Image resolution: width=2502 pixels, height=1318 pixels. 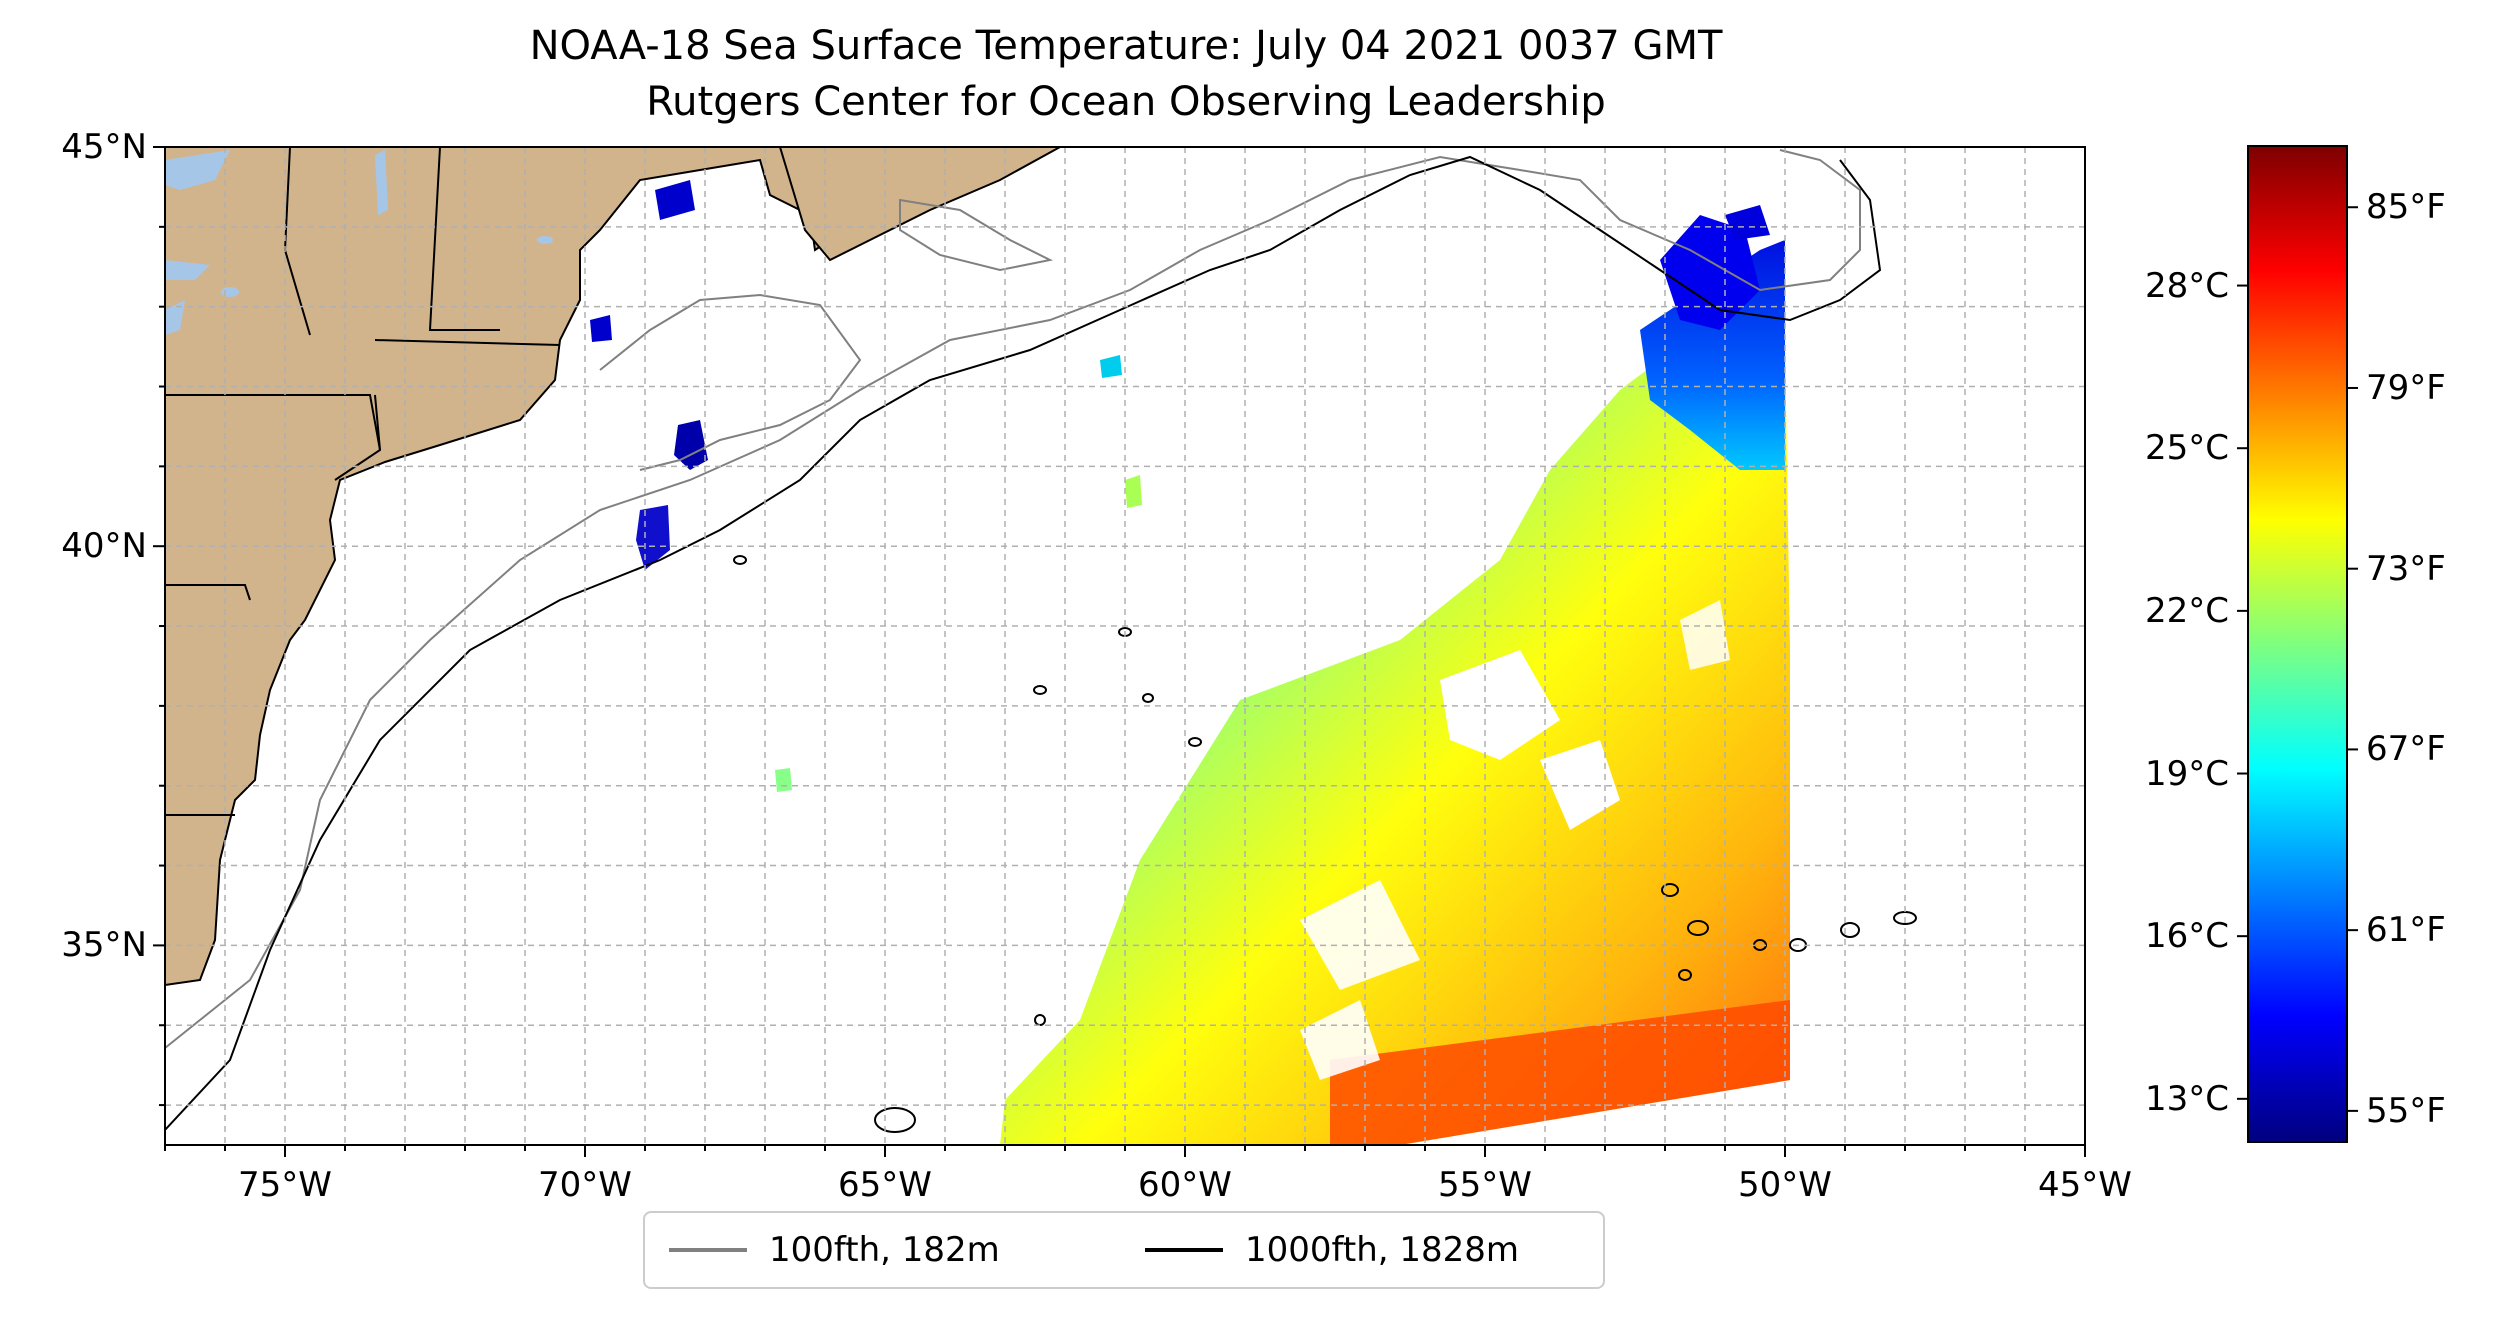 I want to click on legend-swatch-1000fth, so click(x=1184, y=1250).